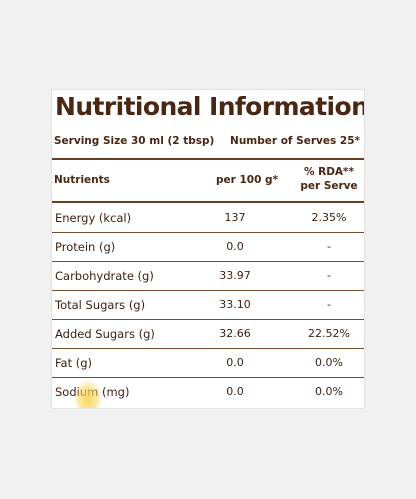 Image resolution: width=416 pixels, height=499 pixels. Describe the element at coordinates (295, 141) in the screenshot. I see `number-of-serves: Number of Serves 25*` at that location.